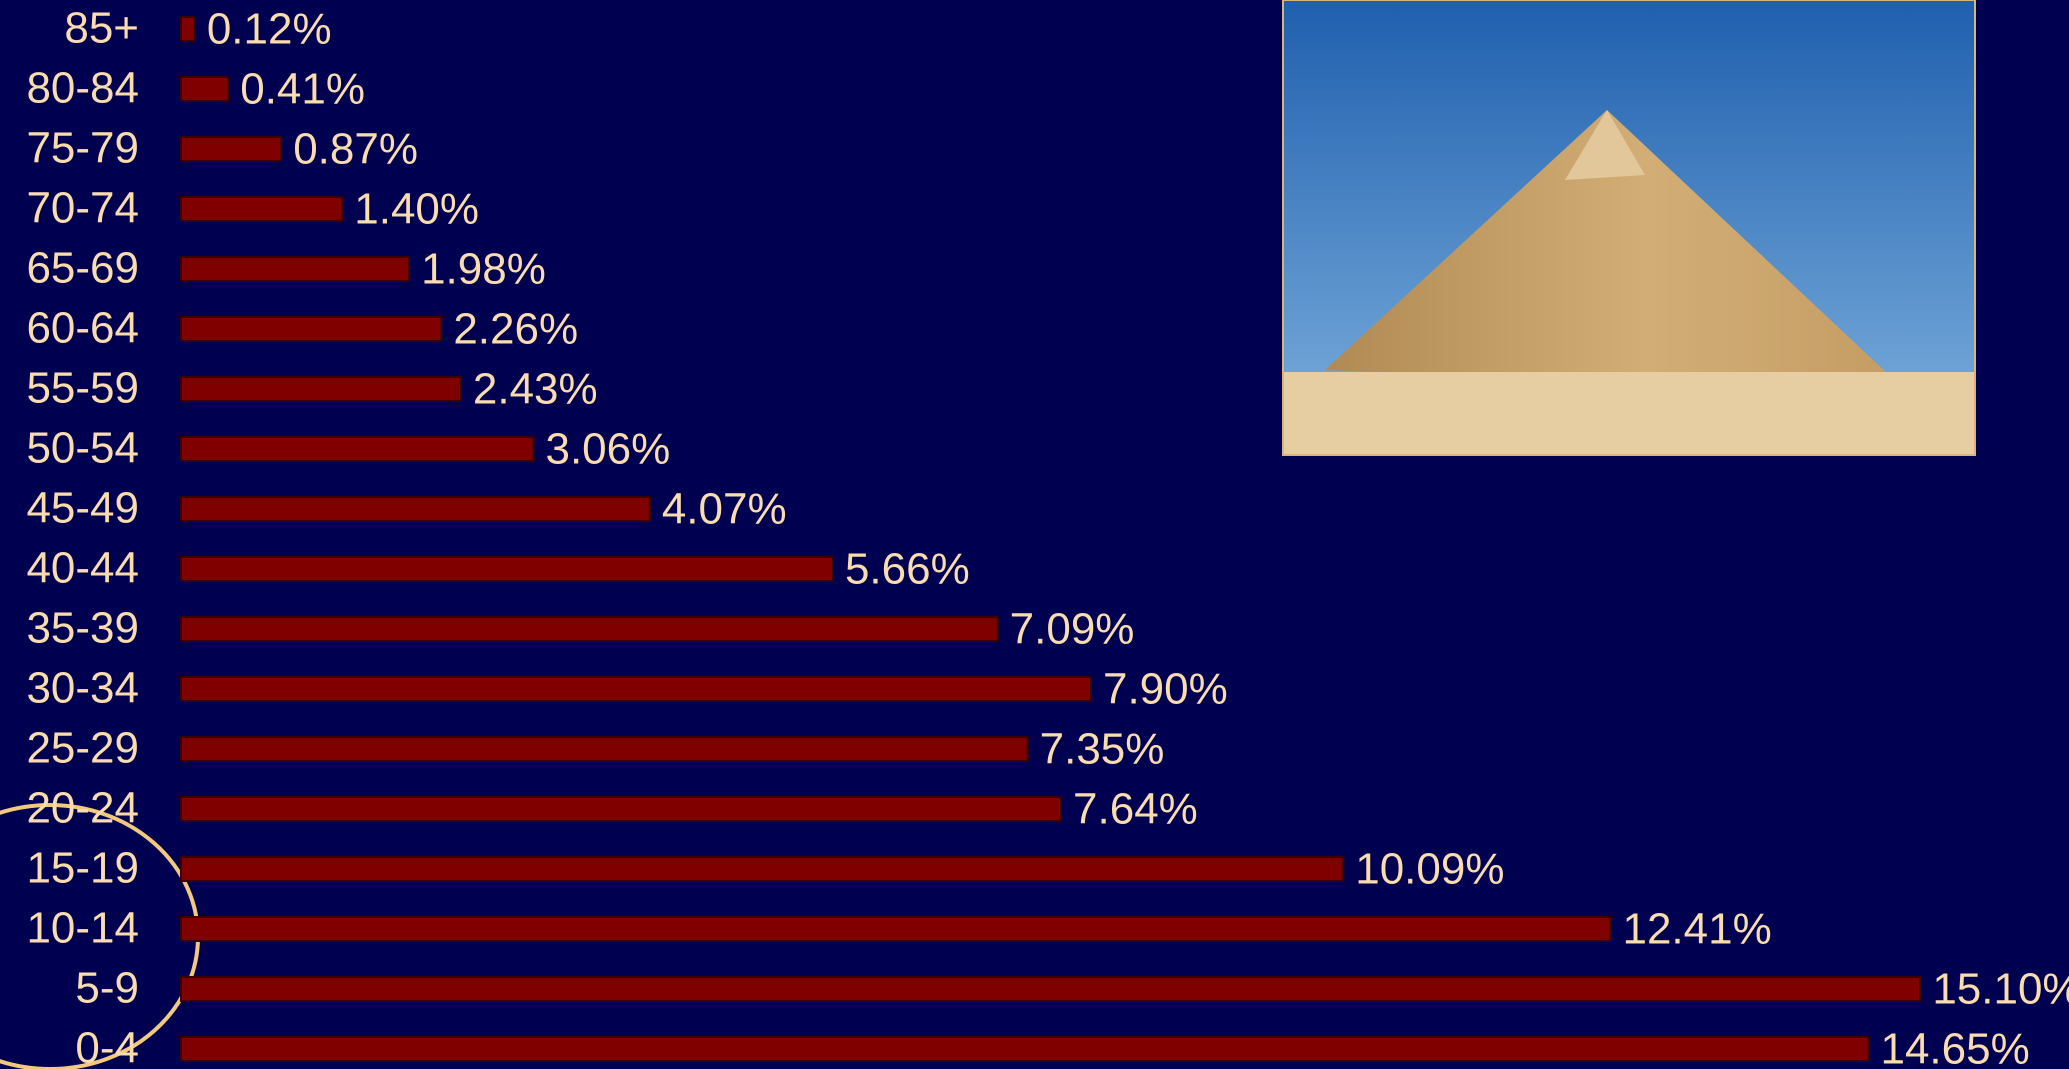 The height and width of the screenshot is (1069, 2069). Describe the element at coordinates (1429, 869) in the screenshot. I see `value-label: 10.09%` at that location.